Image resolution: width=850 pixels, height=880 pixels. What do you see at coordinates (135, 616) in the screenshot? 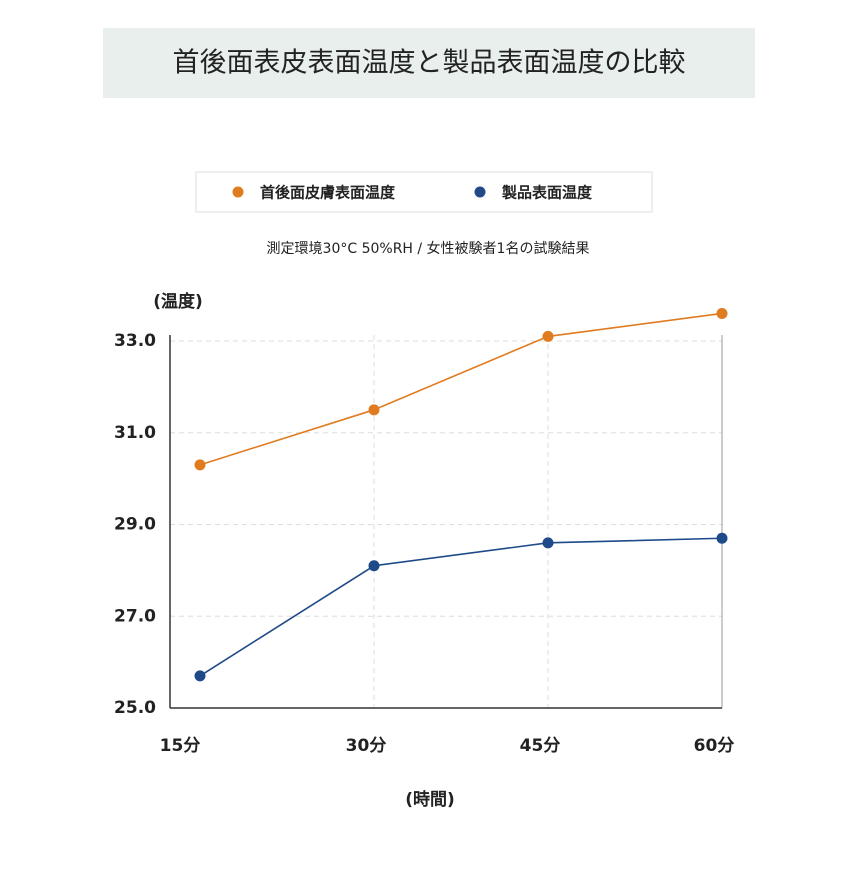
I see `y-tick-label: 27.0` at bounding box center [135, 616].